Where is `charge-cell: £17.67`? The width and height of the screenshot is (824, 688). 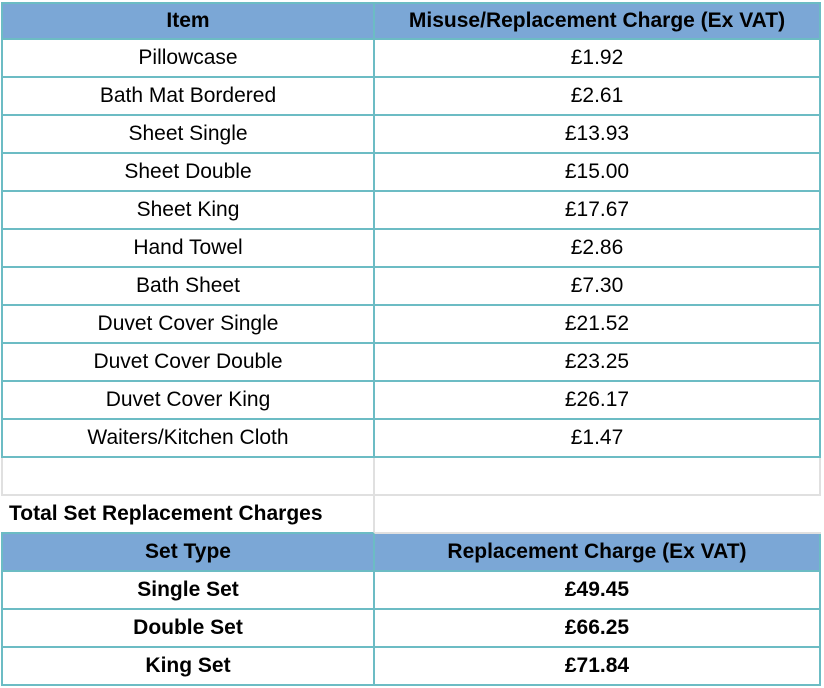 charge-cell: £17.67 is located at coordinates (598, 211).